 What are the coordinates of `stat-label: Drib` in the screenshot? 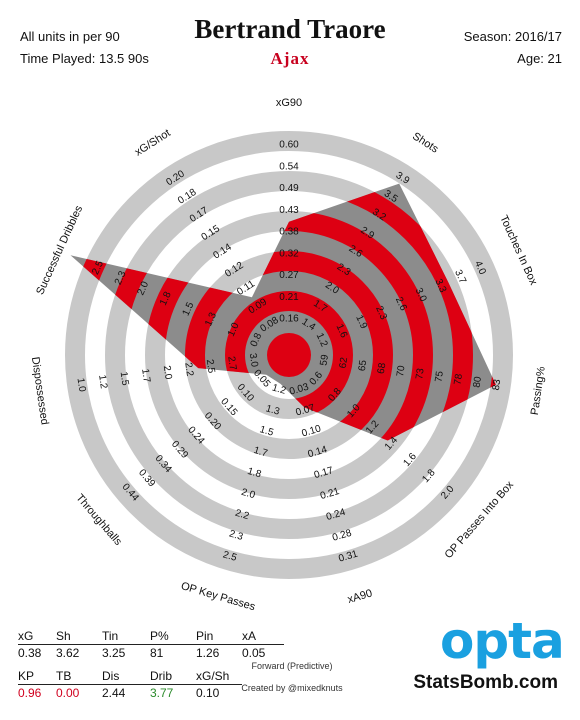 It's located at (173, 676).